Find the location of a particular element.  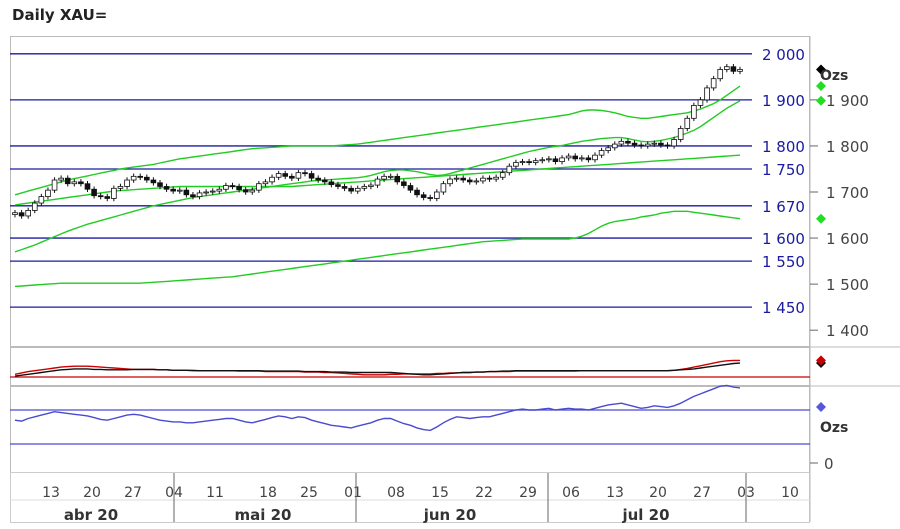

y-tick-label: 1 500 is located at coordinates (847, 285).